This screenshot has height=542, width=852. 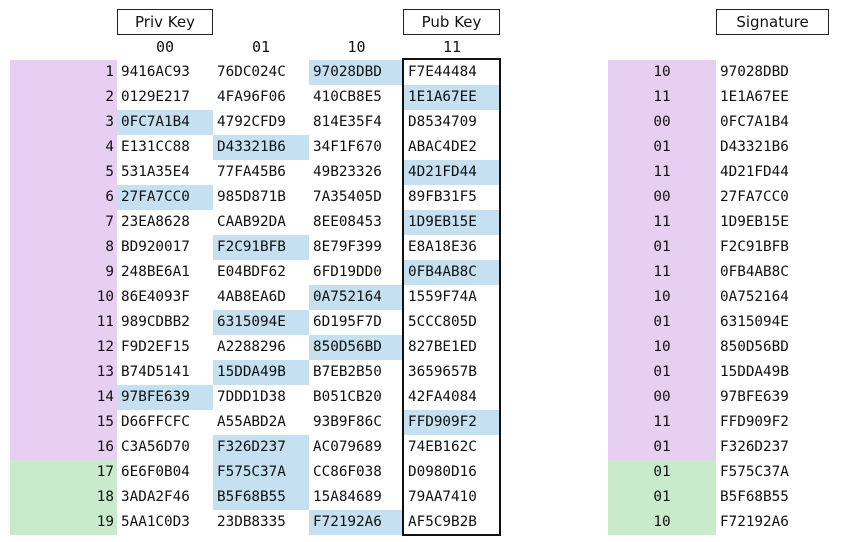 I want to click on key-cell: 15DDA49B, so click(x=261, y=372).